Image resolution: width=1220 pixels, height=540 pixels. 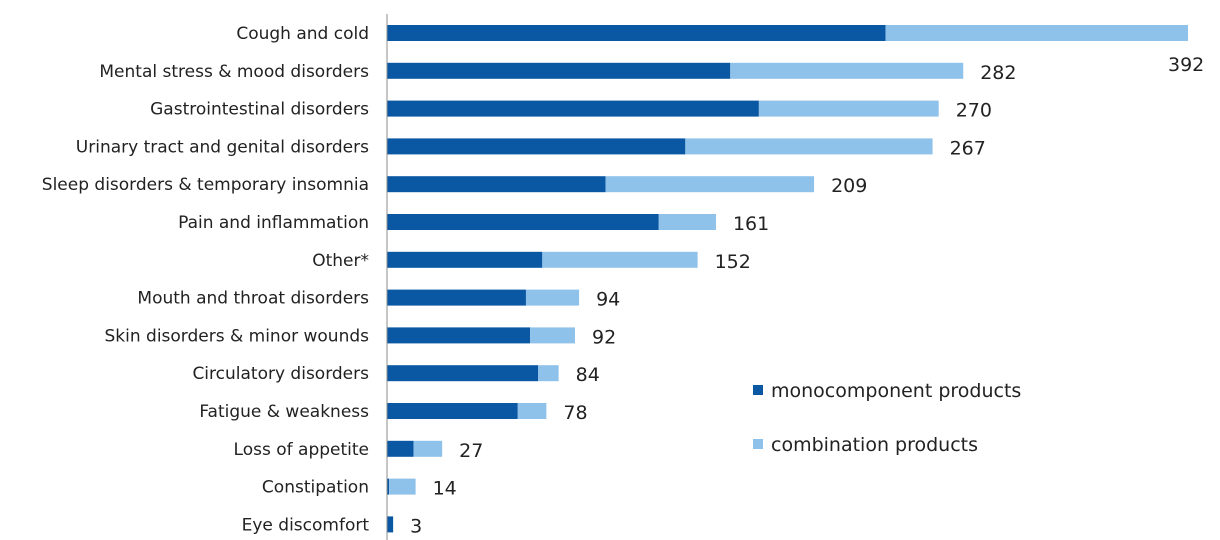 I want to click on total-label-mental-stress-mood-disorders: 282, so click(x=998, y=73).